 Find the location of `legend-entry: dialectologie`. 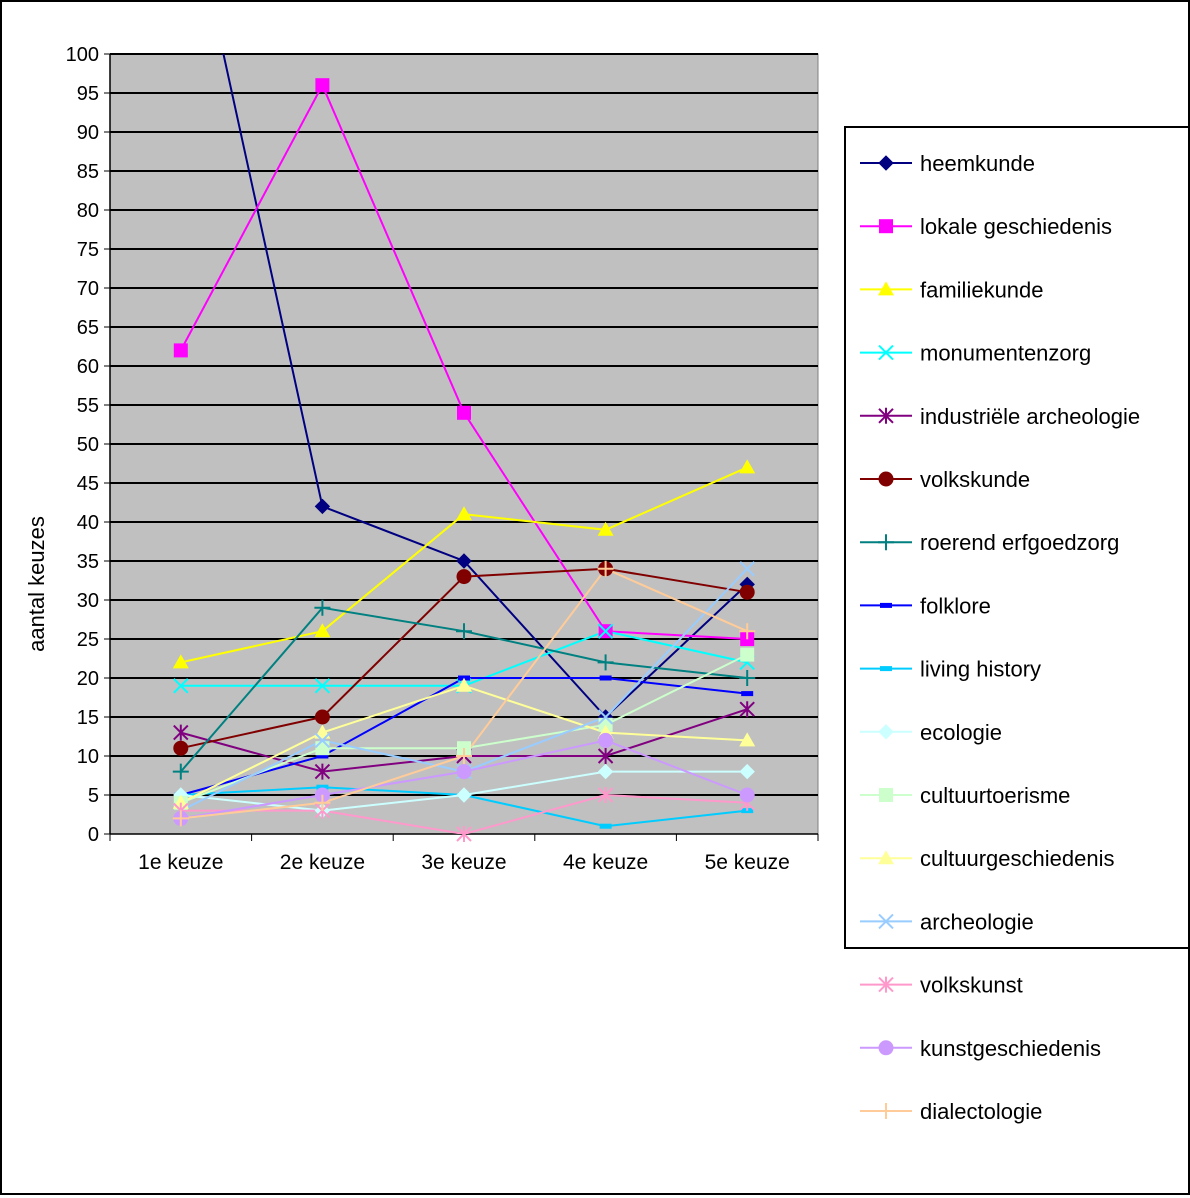

legend-entry: dialectologie is located at coordinates (951, 1111).